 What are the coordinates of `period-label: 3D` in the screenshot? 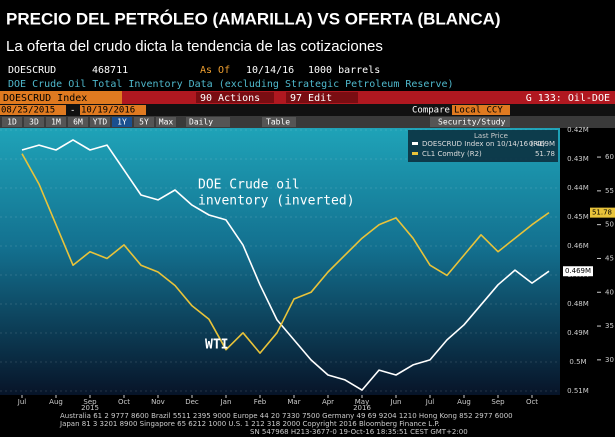 It's located at (34, 122).